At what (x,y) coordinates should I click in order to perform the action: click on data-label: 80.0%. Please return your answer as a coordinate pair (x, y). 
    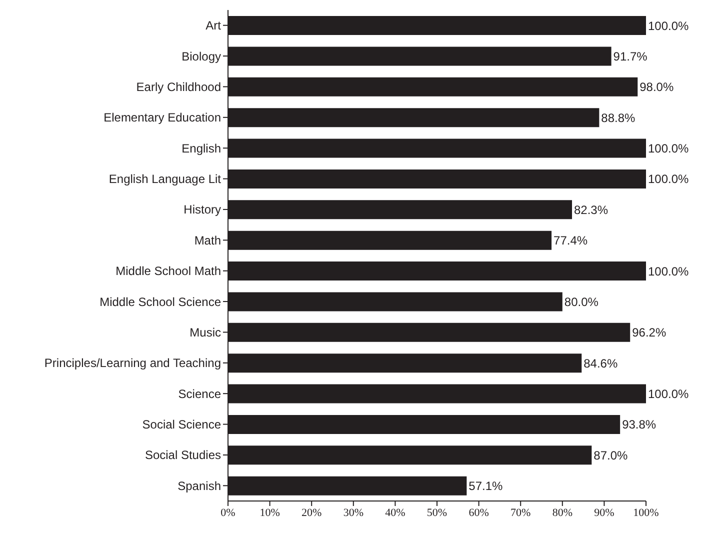
    Looking at the image, I should click on (581, 301).